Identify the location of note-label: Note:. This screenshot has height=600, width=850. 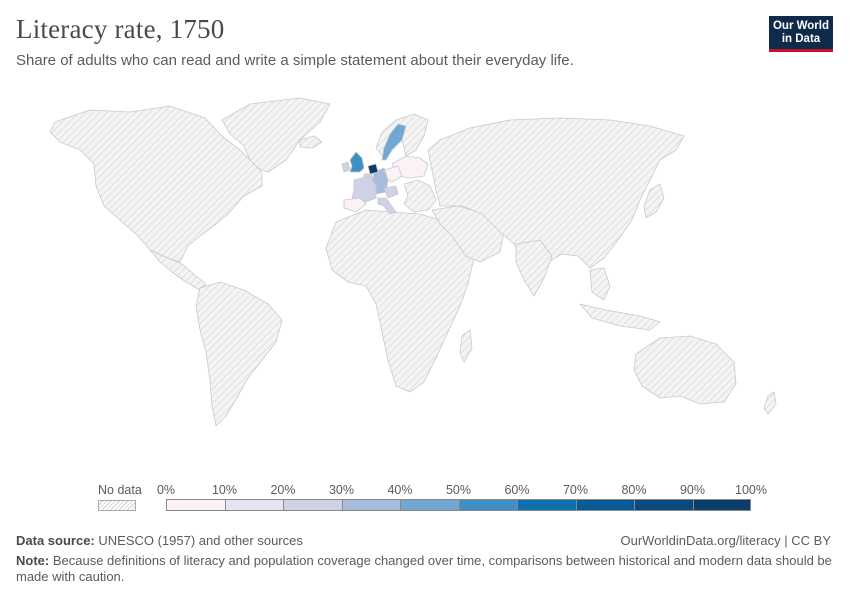
(33, 560).